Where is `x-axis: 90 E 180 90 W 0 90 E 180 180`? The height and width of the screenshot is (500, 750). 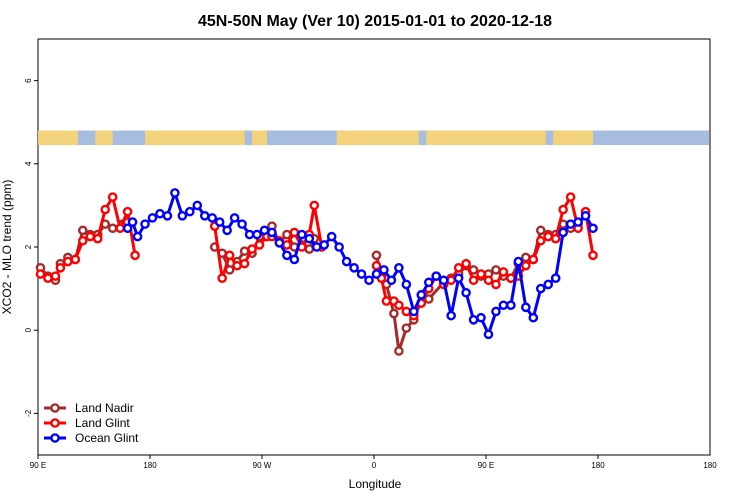
x-axis: 90 E 180 90 W 0 90 E 180 180 is located at coordinates (373, 462).